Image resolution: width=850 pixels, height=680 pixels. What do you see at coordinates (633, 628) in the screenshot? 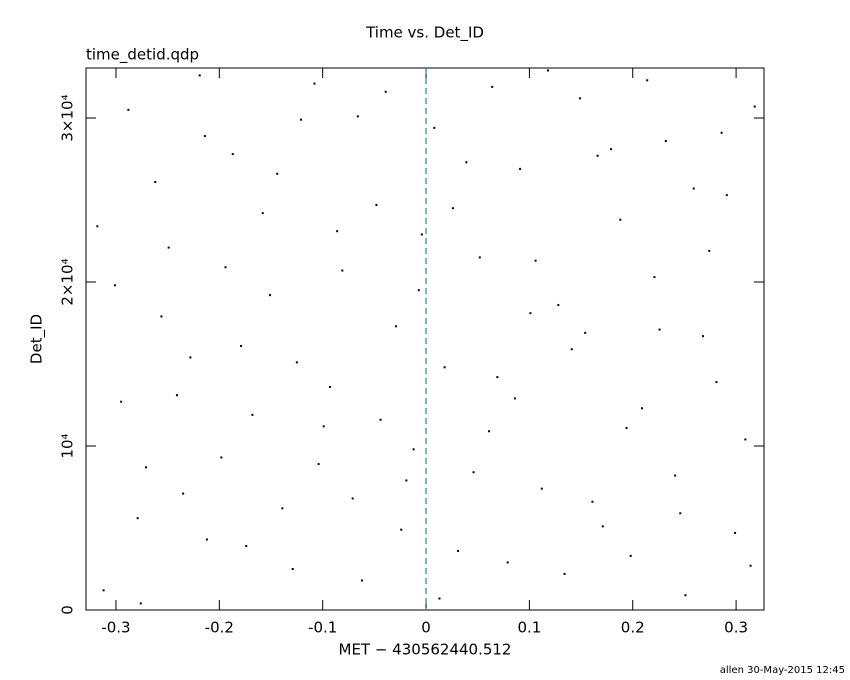
I see `x-tick-label: 0.2` at bounding box center [633, 628].